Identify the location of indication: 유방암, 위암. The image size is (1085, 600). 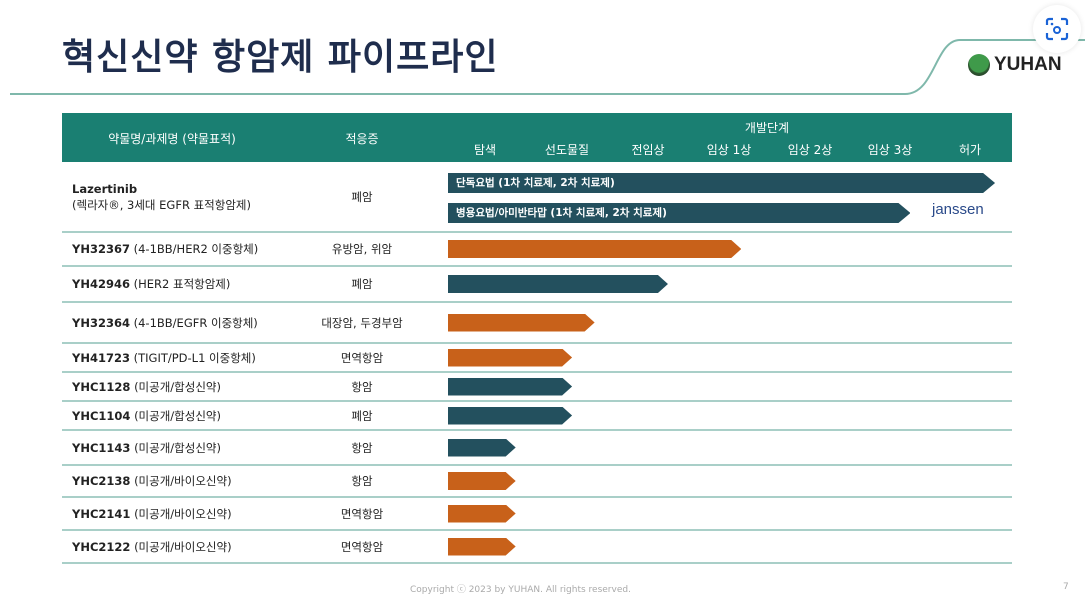
(362, 249).